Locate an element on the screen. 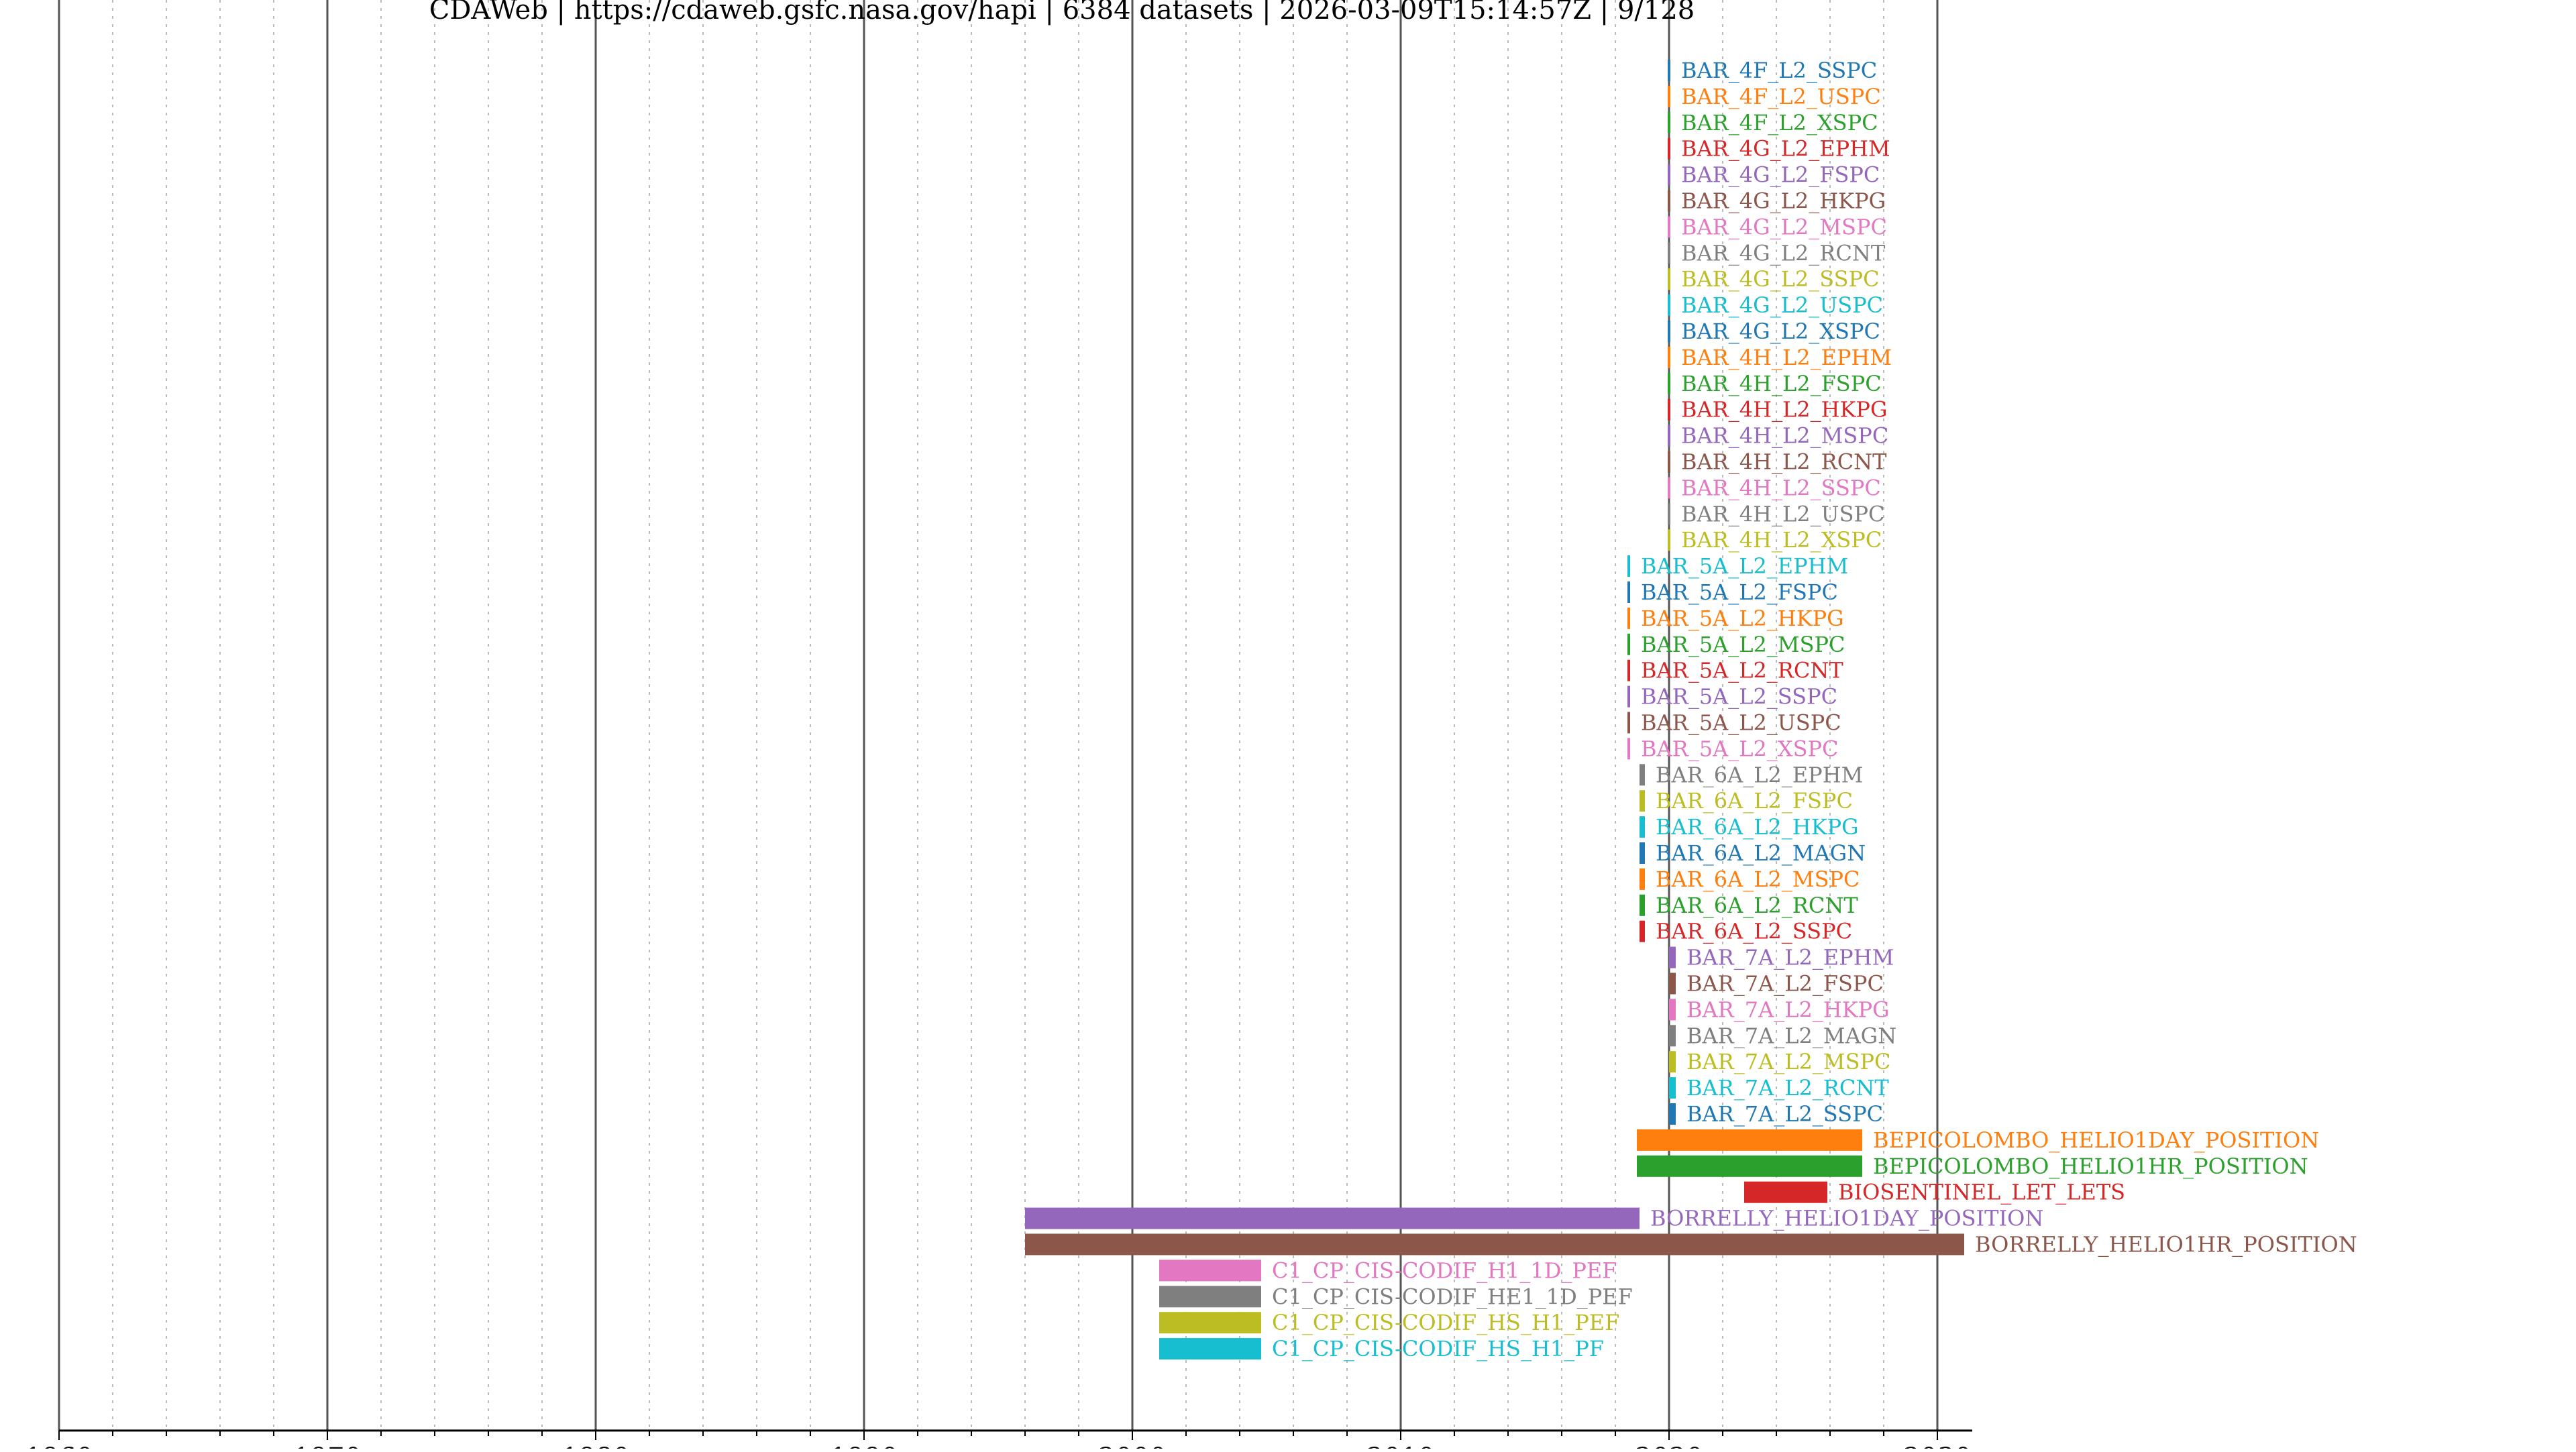  dataset-label: BAR_4H_L2_USPC is located at coordinates (1783, 513).